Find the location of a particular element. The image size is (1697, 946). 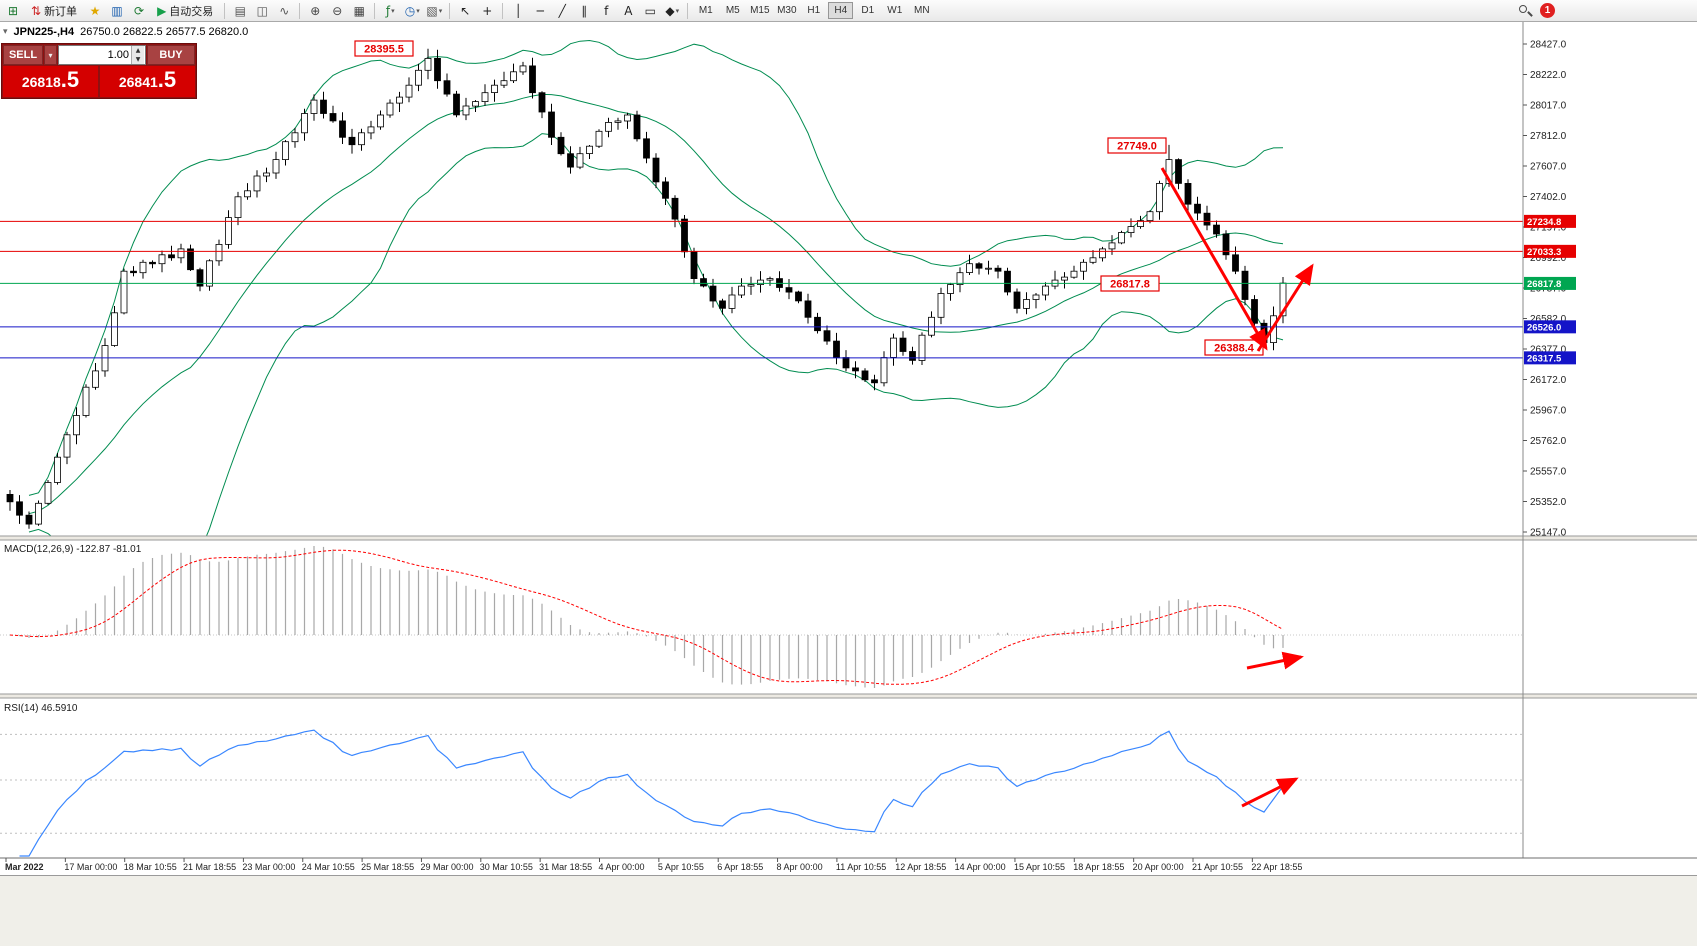

price-axis-label: 26172.0 is located at coordinates (1548, 380).